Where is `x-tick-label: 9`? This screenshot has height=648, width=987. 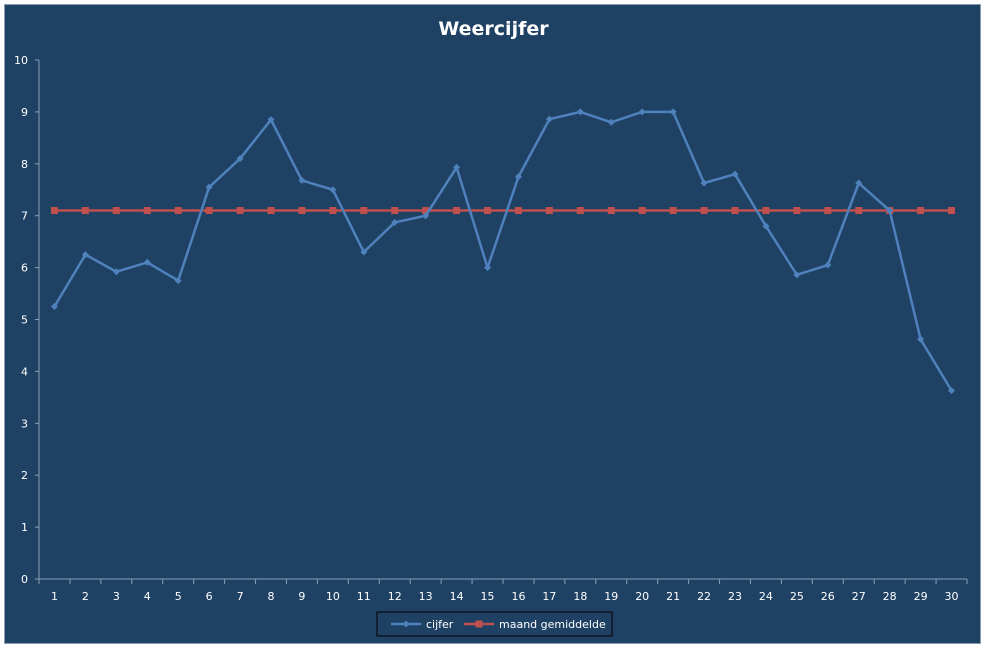
x-tick-label: 9 is located at coordinates (301, 596).